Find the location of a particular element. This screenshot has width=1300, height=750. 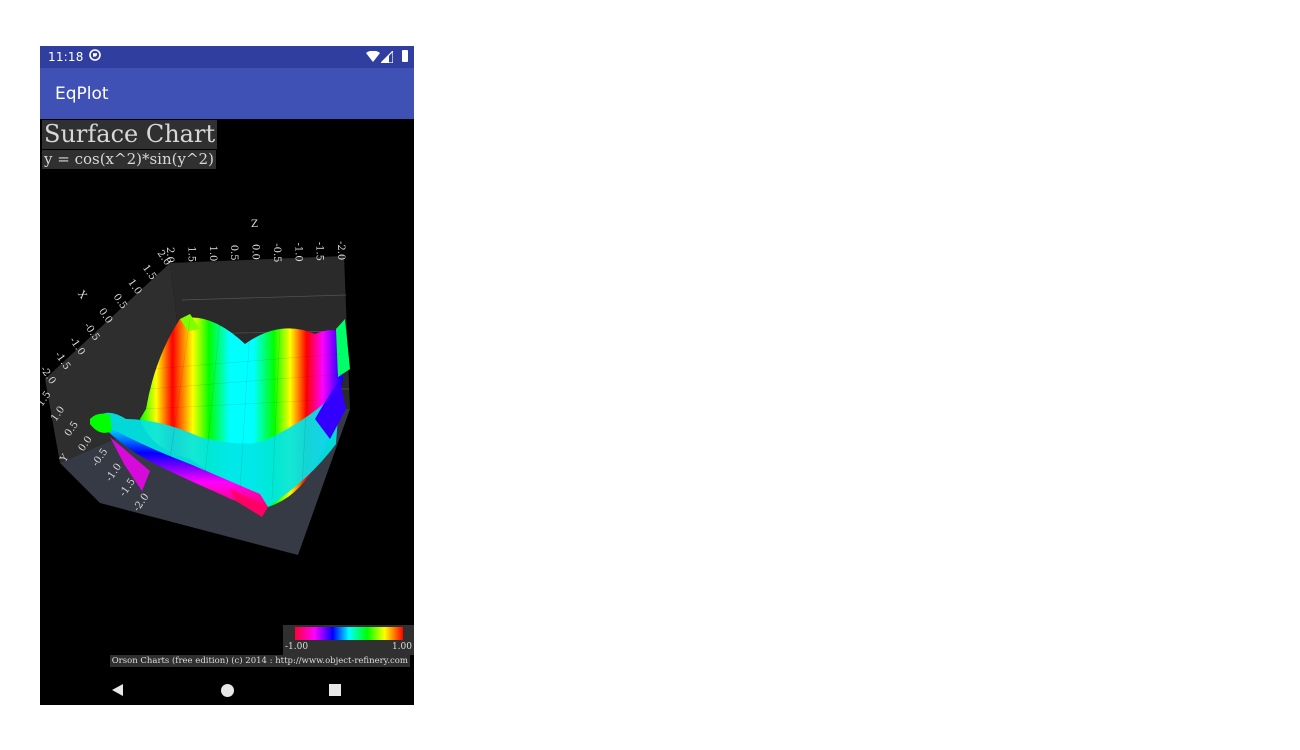

signal-icon is located at coordinates (387, 57).